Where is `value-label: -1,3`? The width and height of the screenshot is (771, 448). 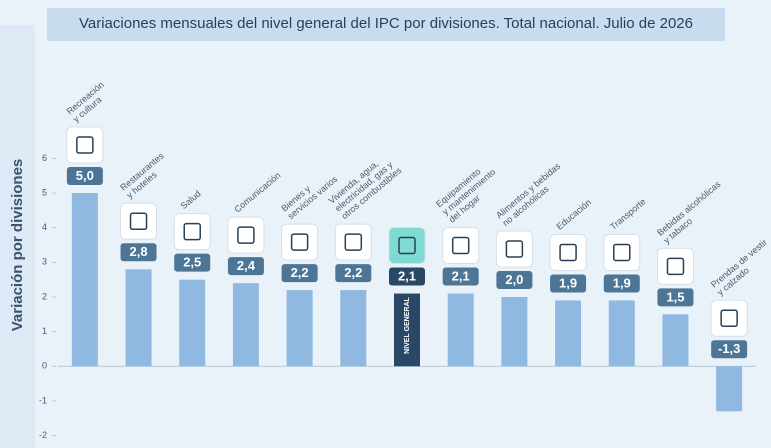
value-label: -1,3 is located at coordinates (729, 348).